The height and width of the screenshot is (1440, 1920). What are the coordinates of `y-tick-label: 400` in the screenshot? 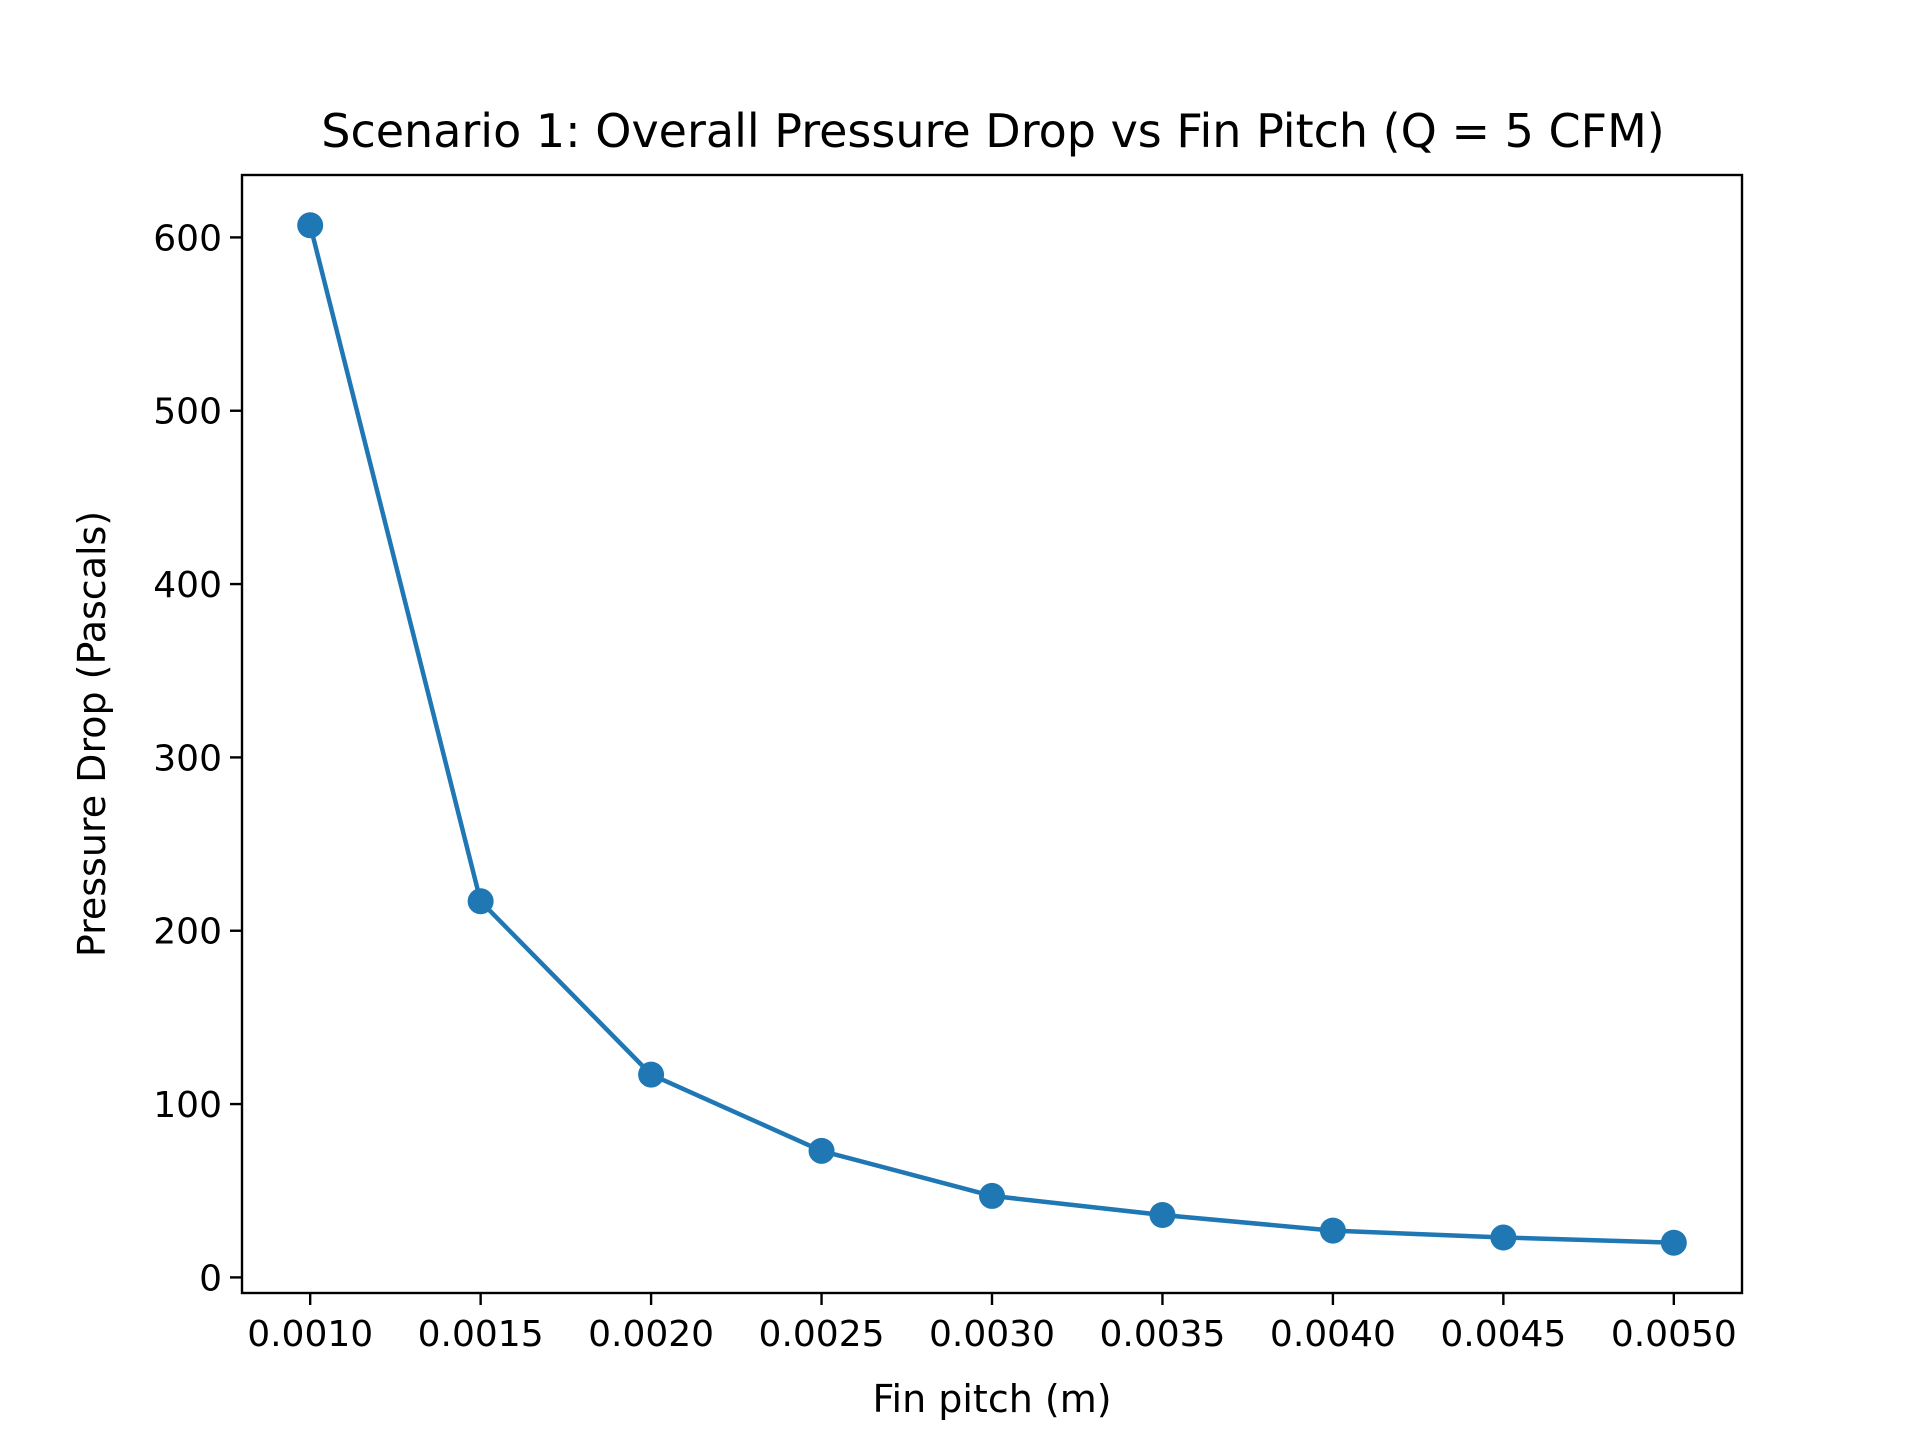 It's located at (187, 585).